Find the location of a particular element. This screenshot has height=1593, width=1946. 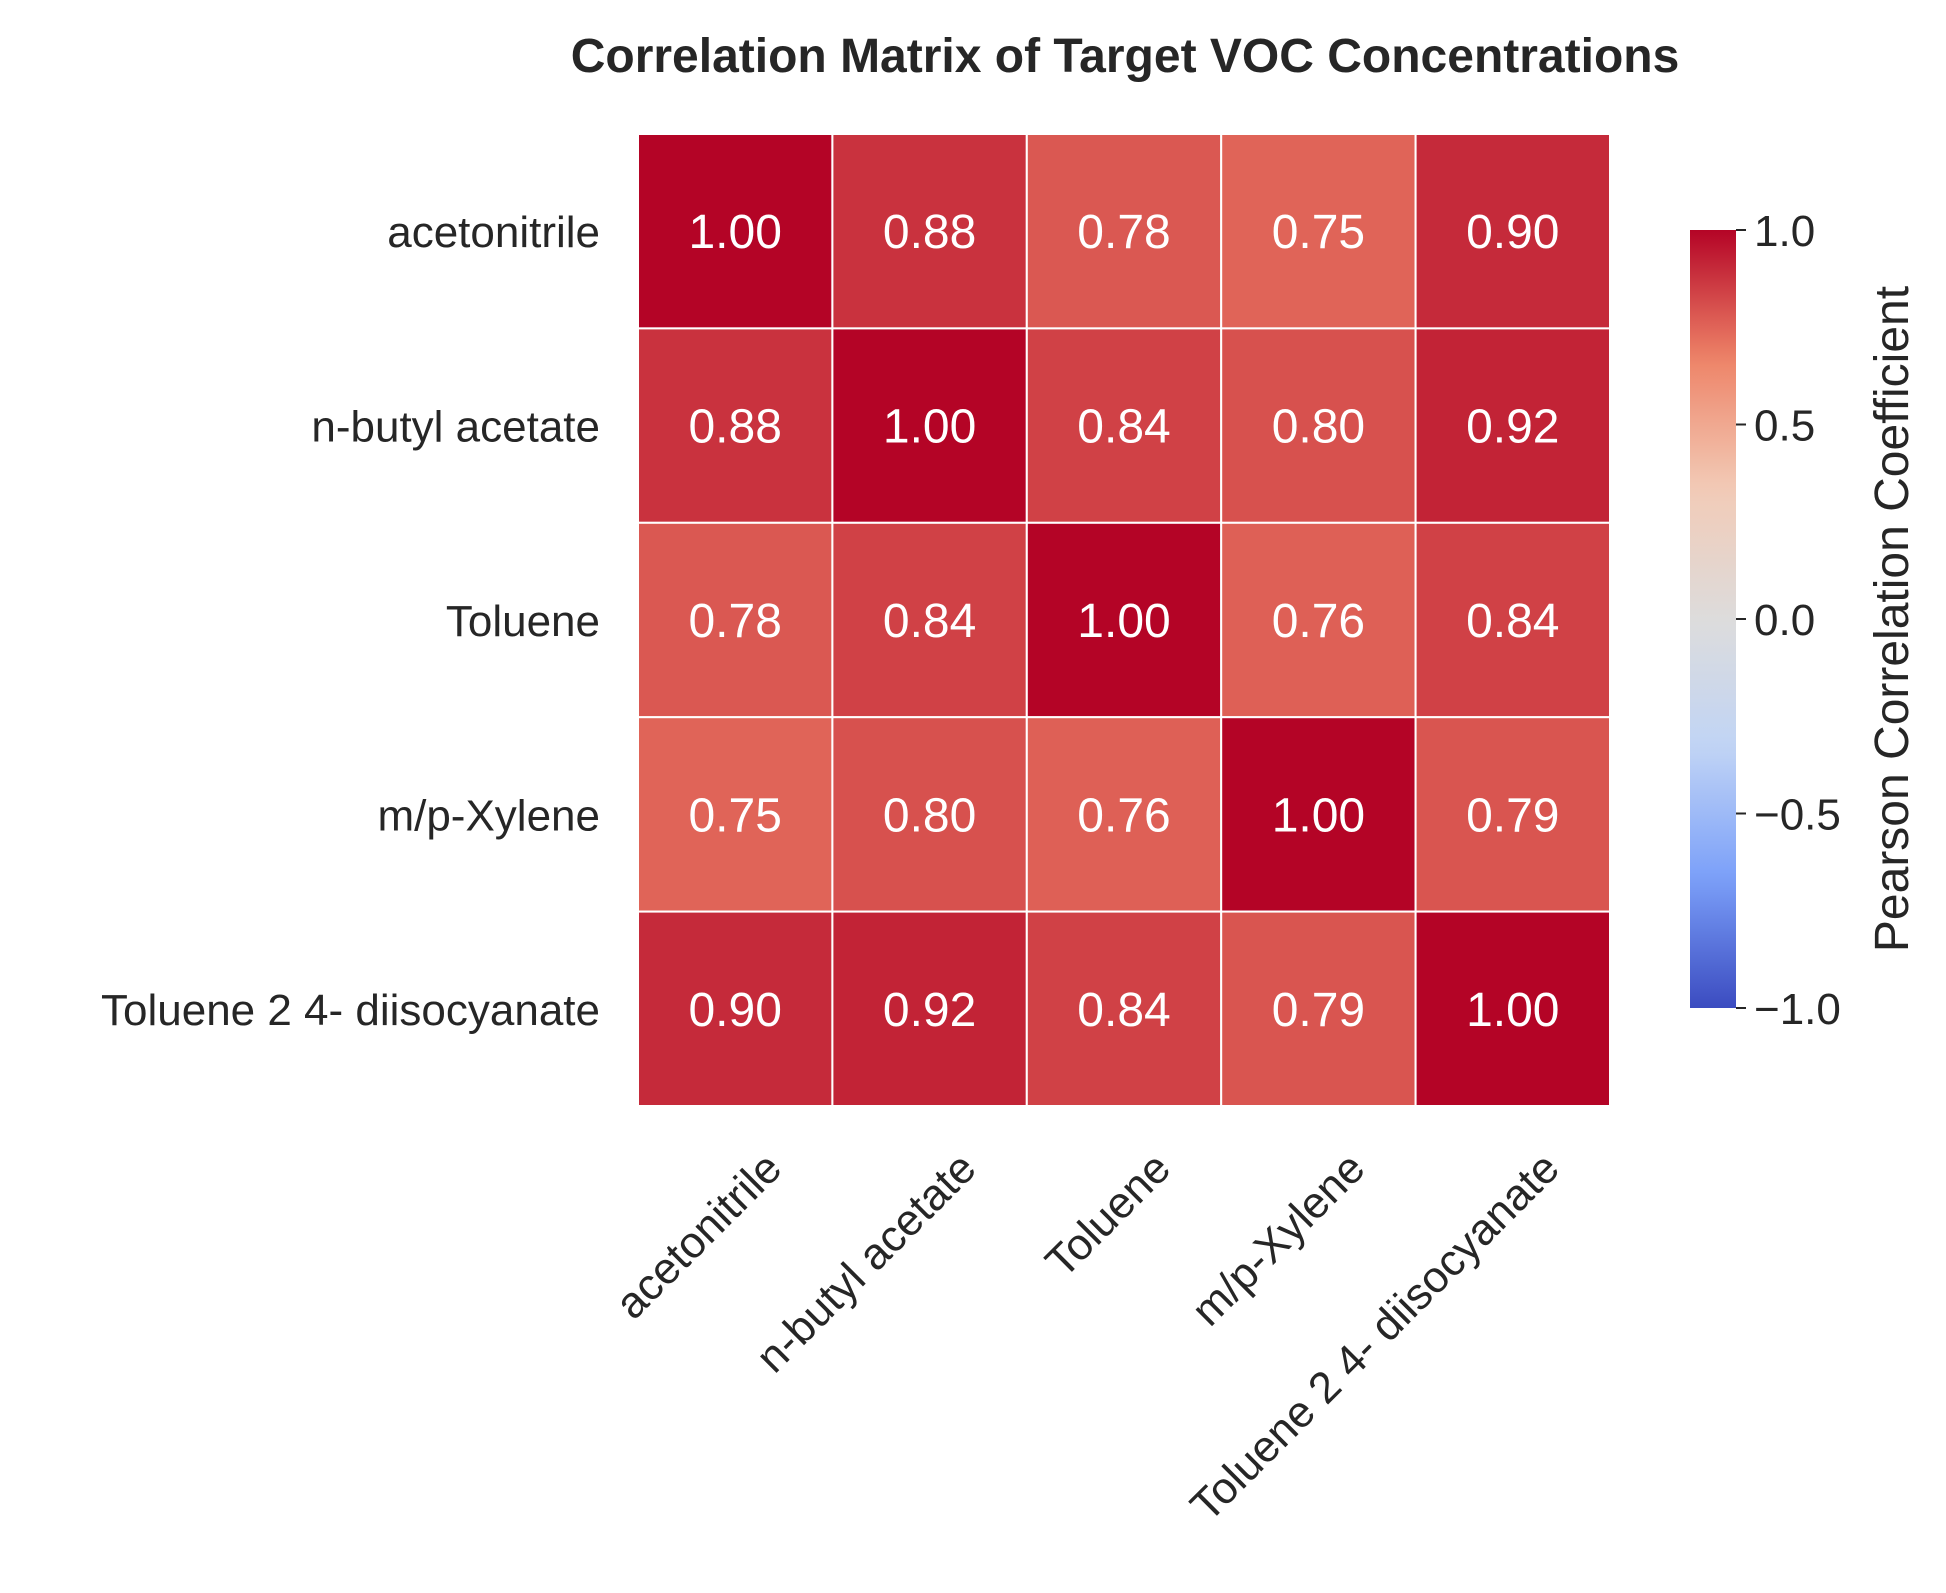

heatmap-cell-acetonitrile-acetonitrile is located at coordinates (735, 231).